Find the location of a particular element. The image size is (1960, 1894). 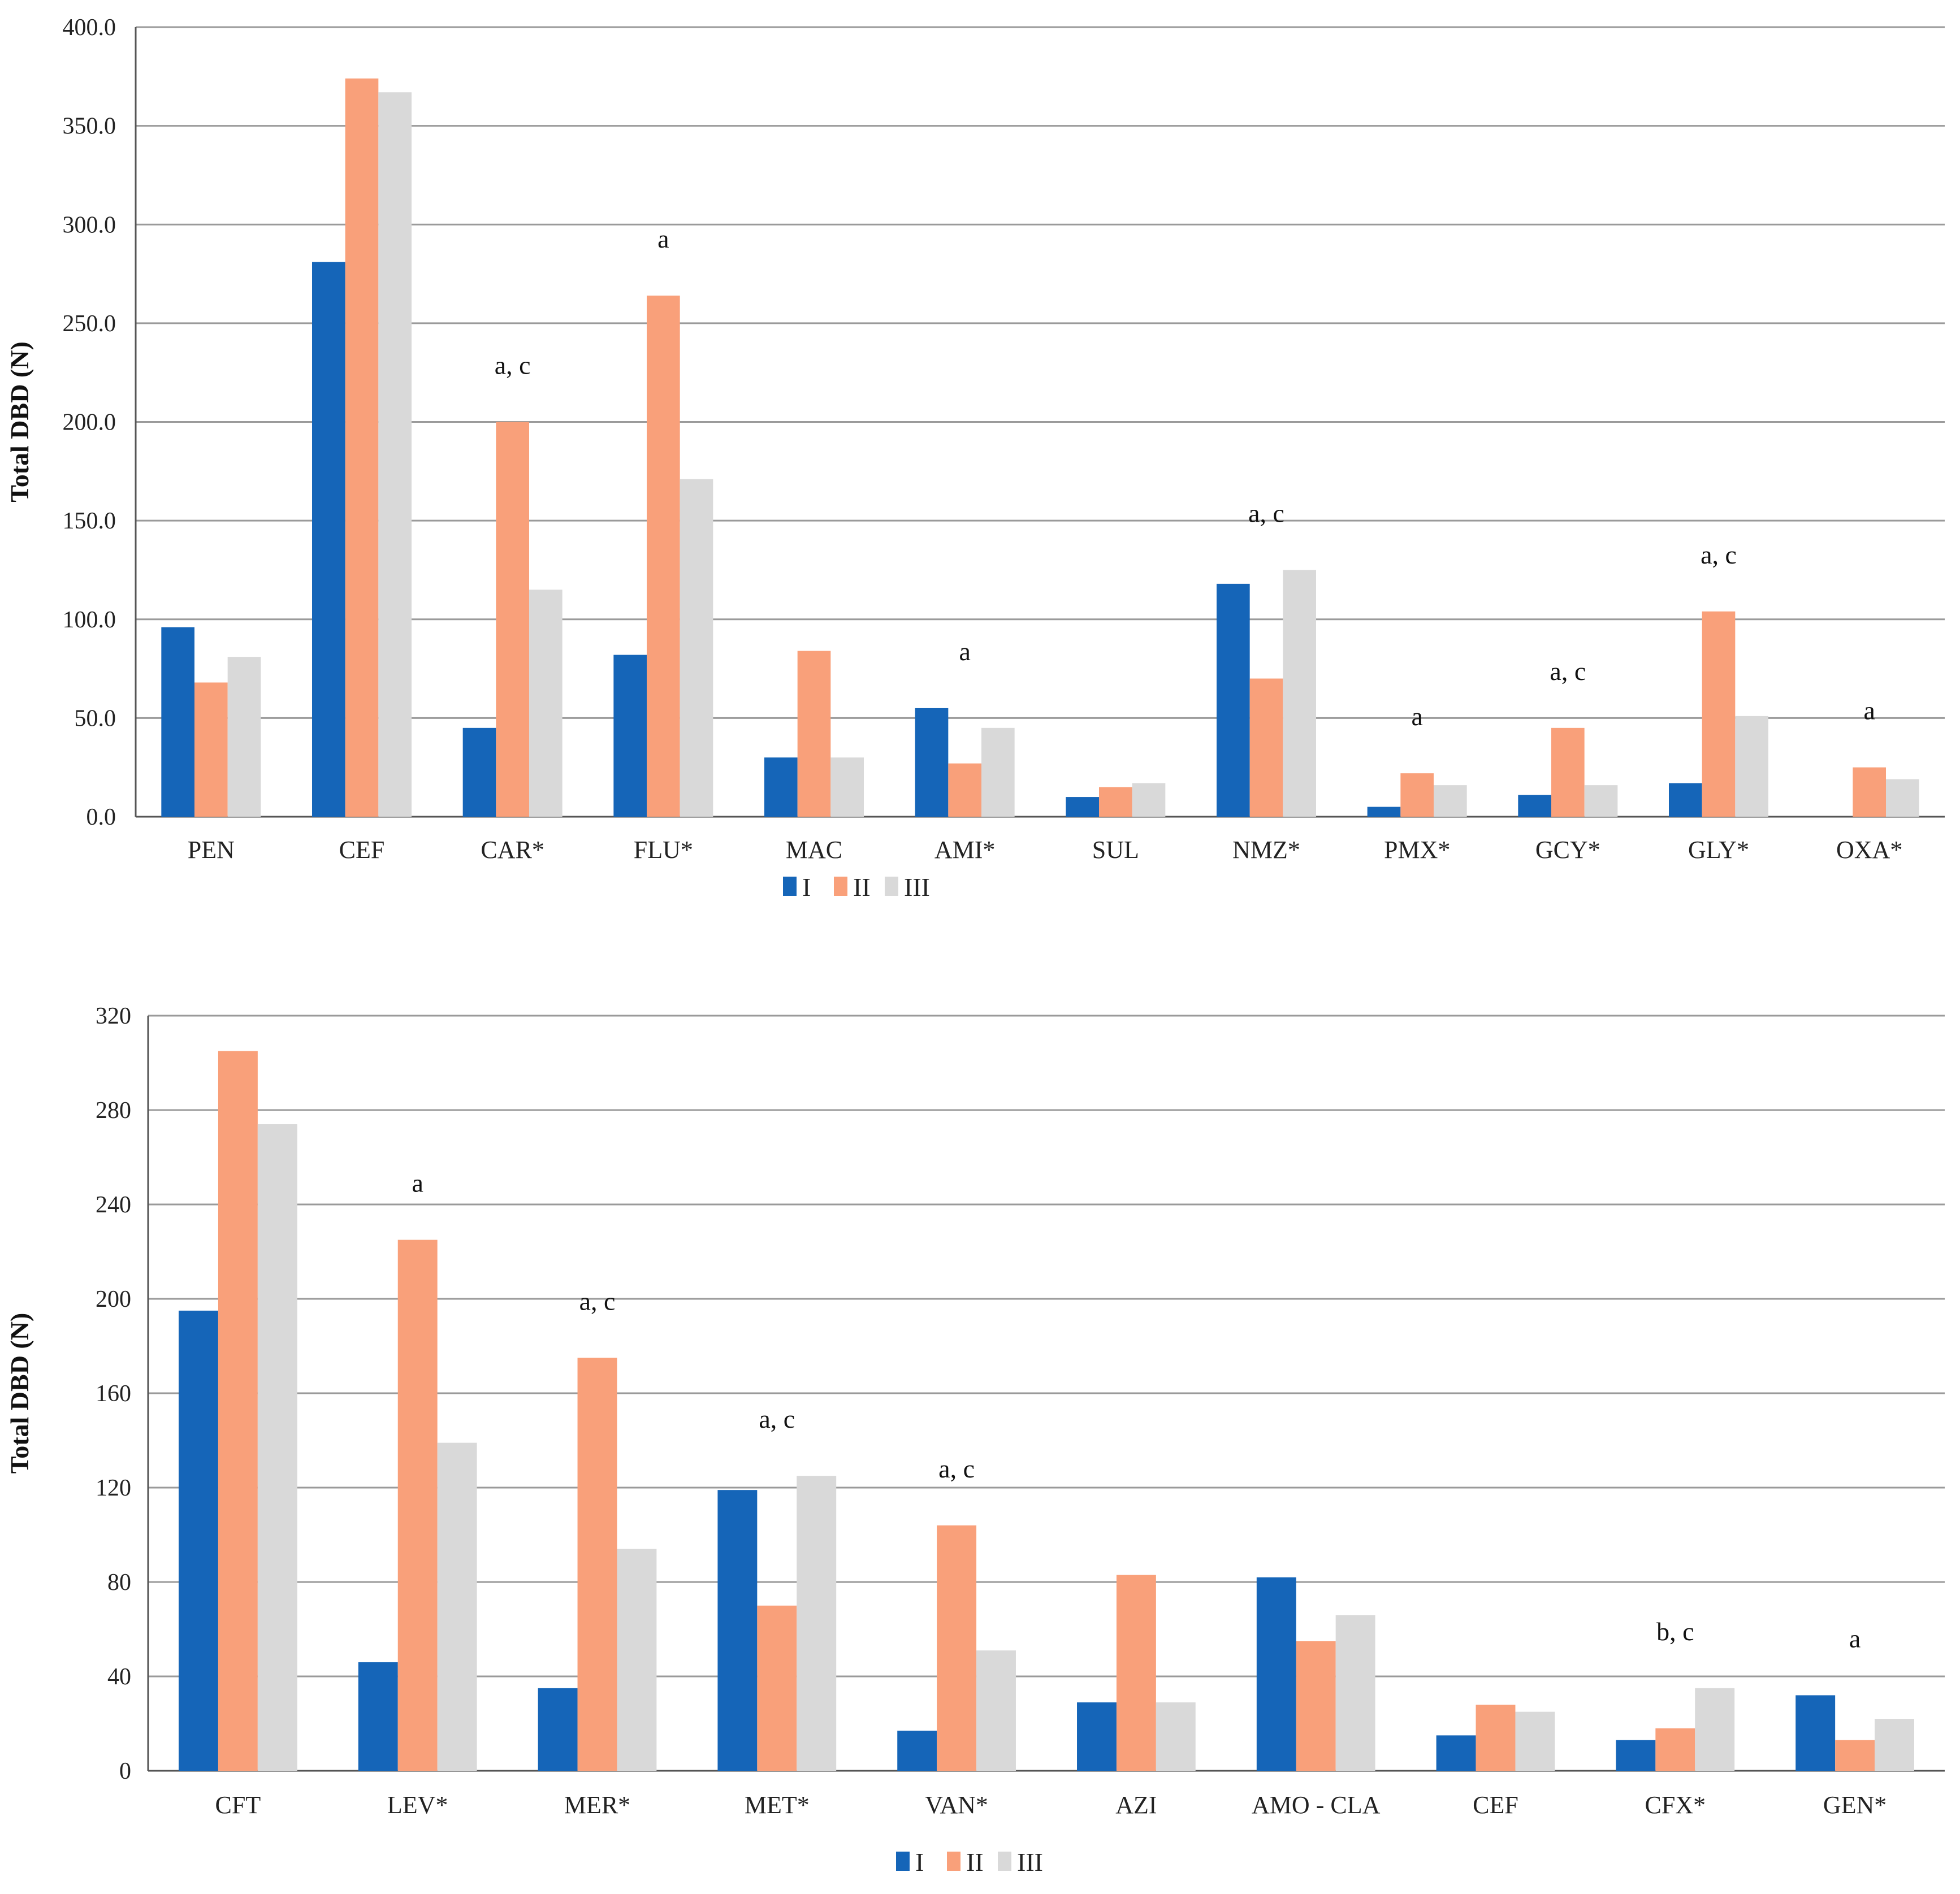

y-tick-label: 350.0 is located at coordinates (89, 127).